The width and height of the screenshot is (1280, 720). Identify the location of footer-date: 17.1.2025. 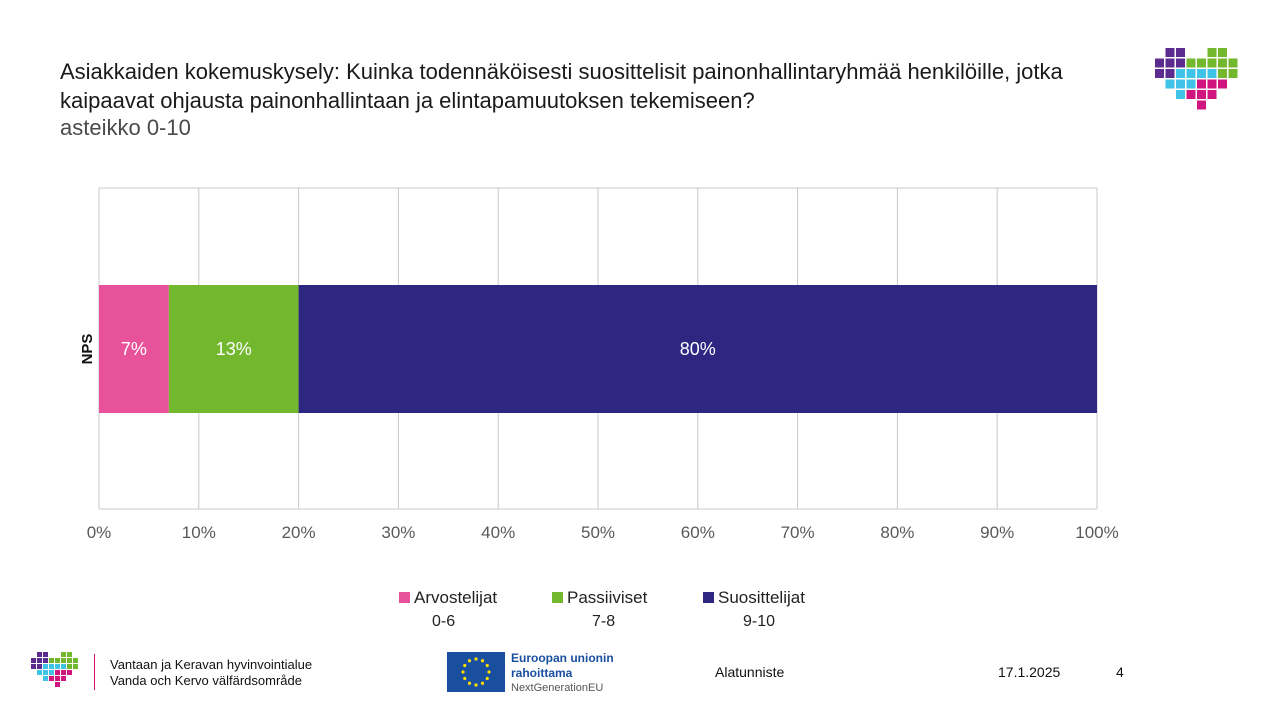
(1029, 672).